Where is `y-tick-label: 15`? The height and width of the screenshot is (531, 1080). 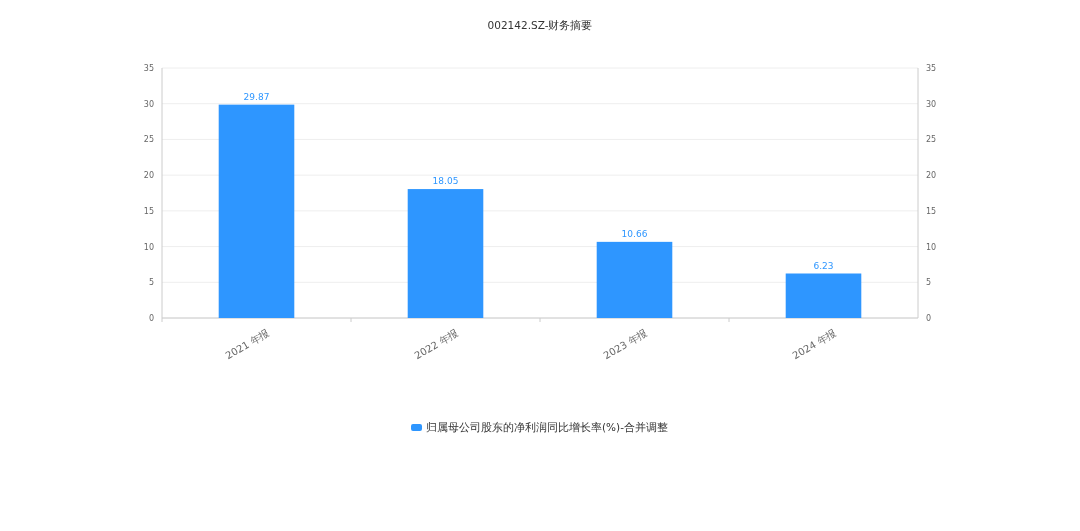
y-tick-label: 15 is located at coordinates (148, 211).